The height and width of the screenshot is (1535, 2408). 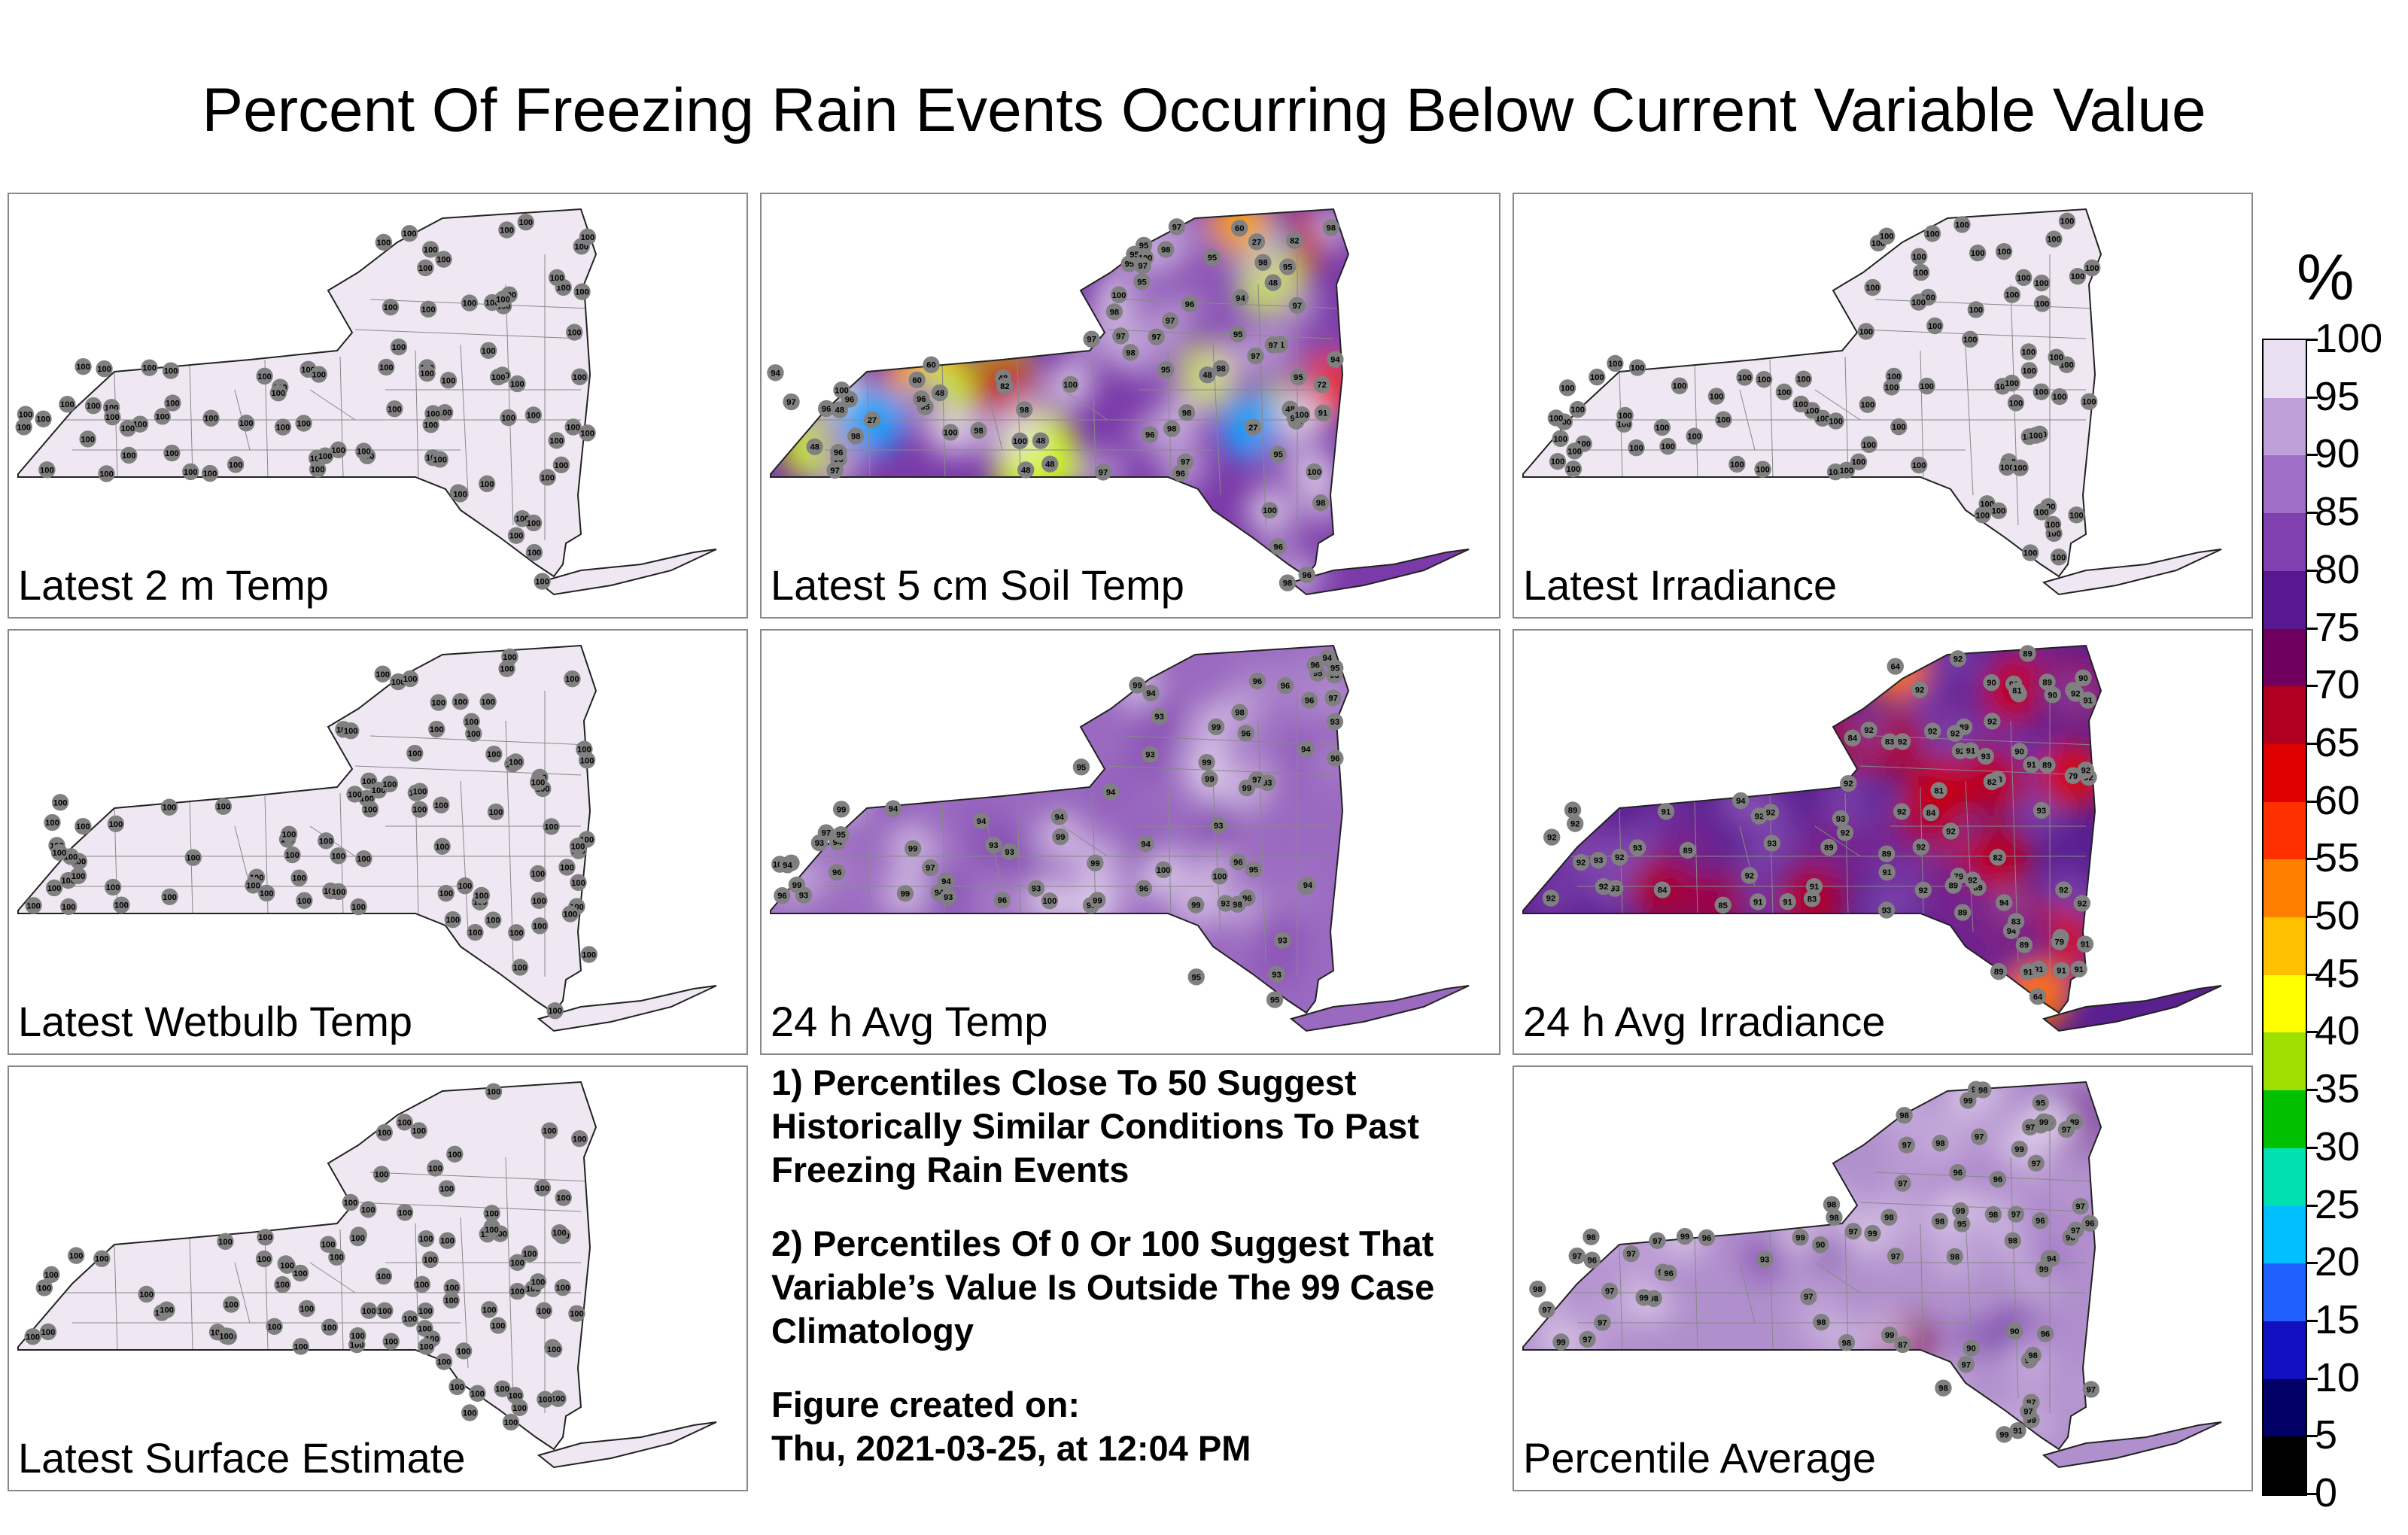 What do you see at coordinates (1254, 869) in the screenshot?
I see `station-marker: 95` at bounding box center [1254, 869].